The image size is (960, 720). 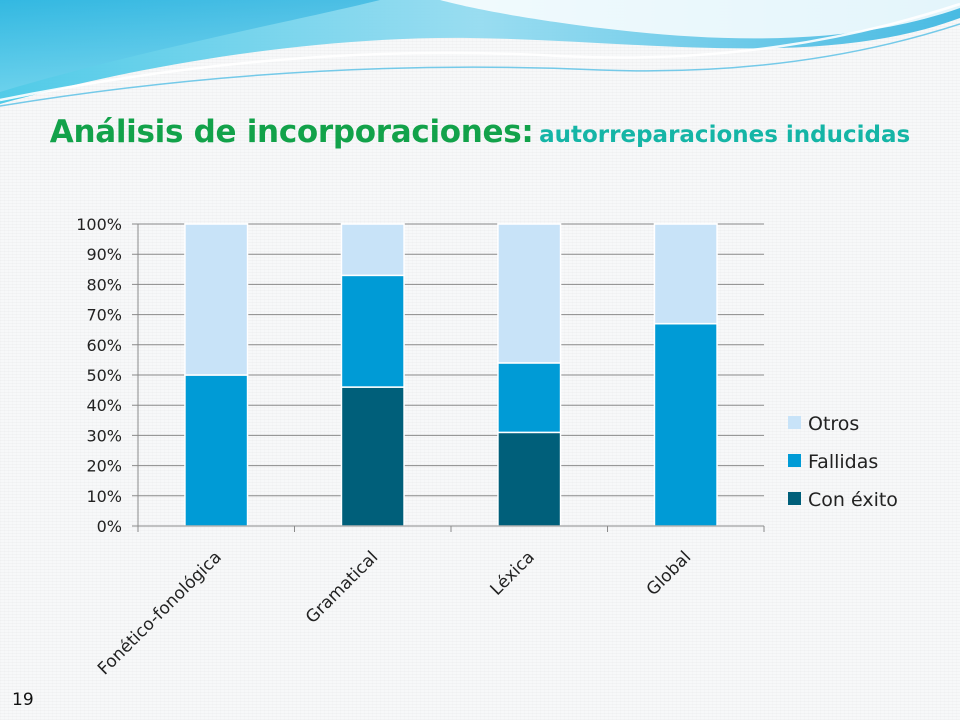 I want to click on legend-label: Otros, so click(x=833, y=424).